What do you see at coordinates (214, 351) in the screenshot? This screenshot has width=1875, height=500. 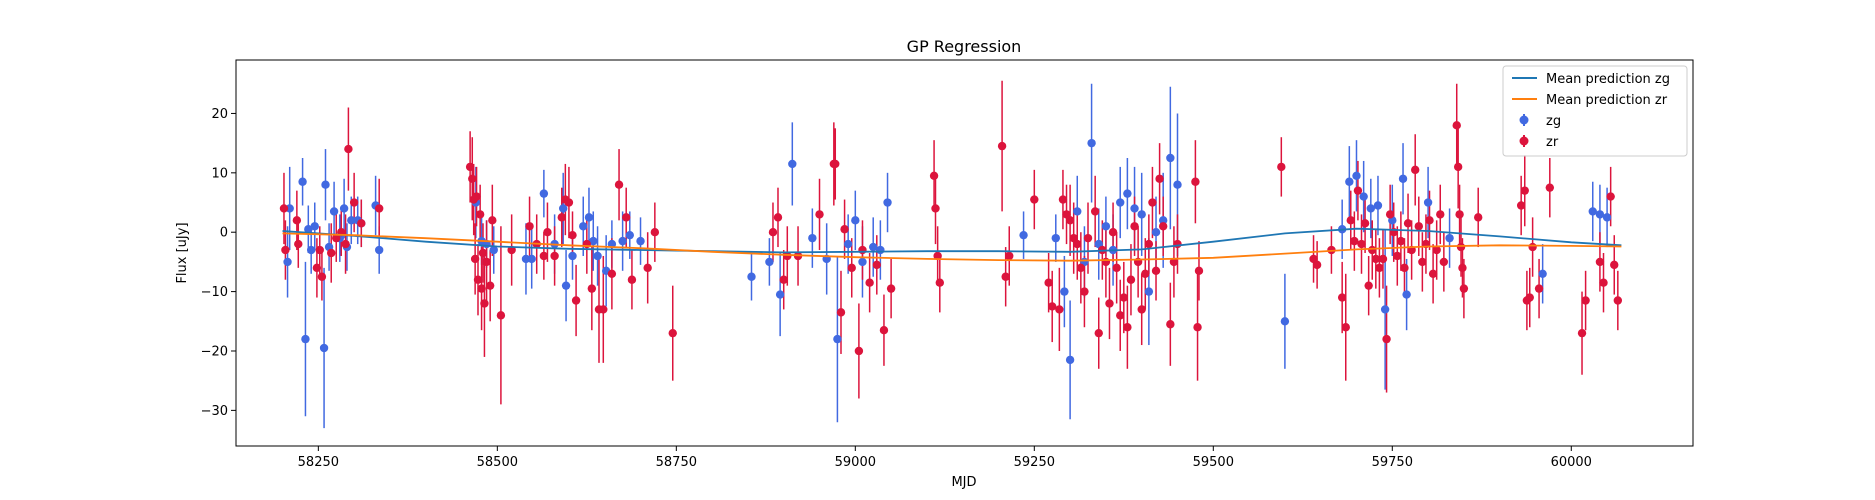 I see `y-tick-label: −20` at bounding box center [214, 351].